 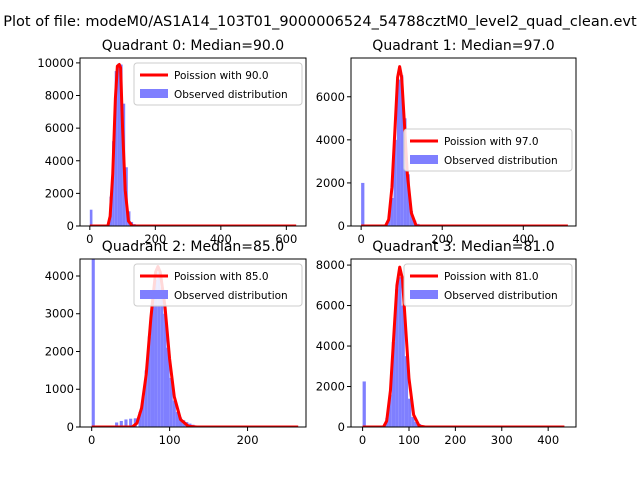 What do you see at coordinates (91, 440) in the screenshot?
I see `quadrant-2-xtick-label: 0` at bounding box center [91, 440].